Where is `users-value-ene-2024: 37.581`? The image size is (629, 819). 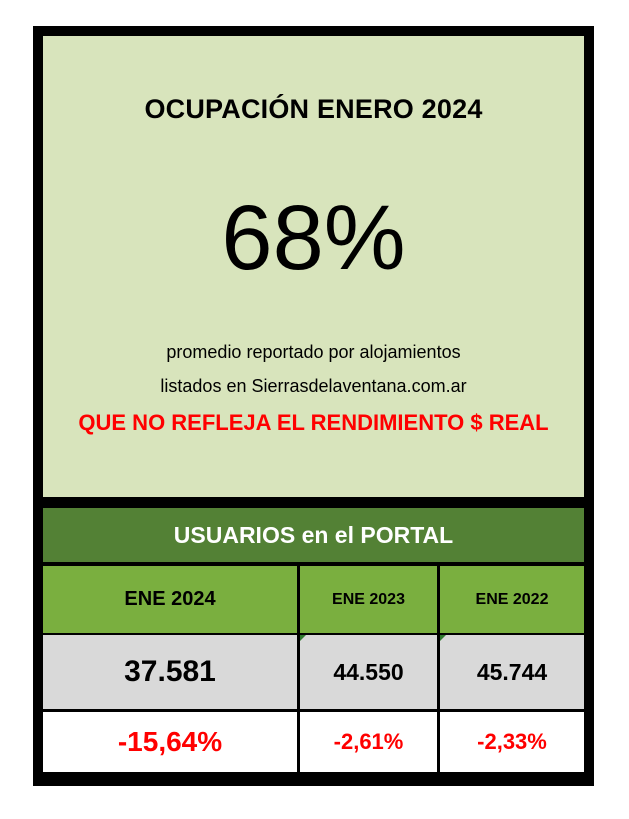 users-value-ene-2024: 37.581 is located at coordinates (170, 672).